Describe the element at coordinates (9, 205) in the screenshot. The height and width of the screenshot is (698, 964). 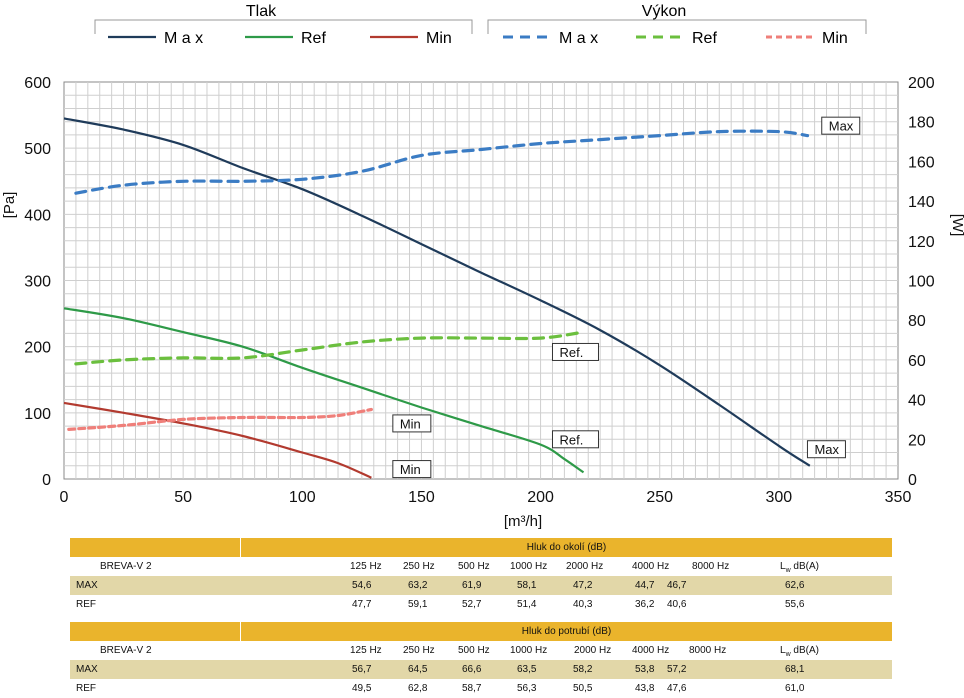
I see `y-axis-label: [Pa]` at that location.